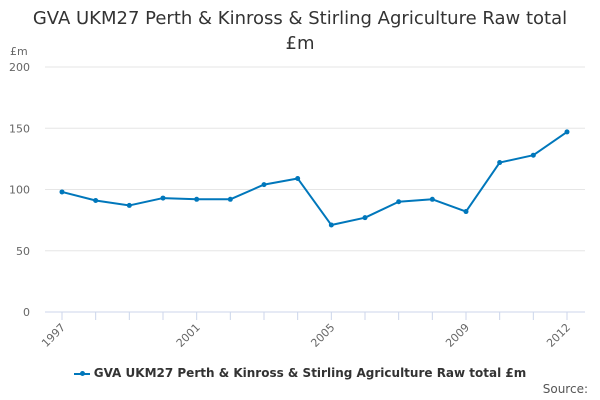 This screenshot has width=600, height=400. What do you see at coordinates (300, 43) in the screenshot?
I see `chart-title-line-2: £m` at bounding box center [300, 43].